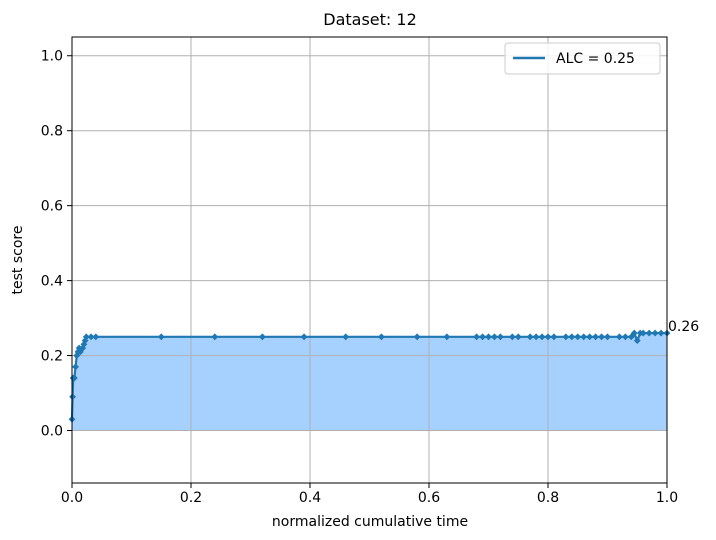 The width and height of the screenshot is (716, 540). I want to click on legend-entry-label: ALC = 0.25, so click(595, 59).